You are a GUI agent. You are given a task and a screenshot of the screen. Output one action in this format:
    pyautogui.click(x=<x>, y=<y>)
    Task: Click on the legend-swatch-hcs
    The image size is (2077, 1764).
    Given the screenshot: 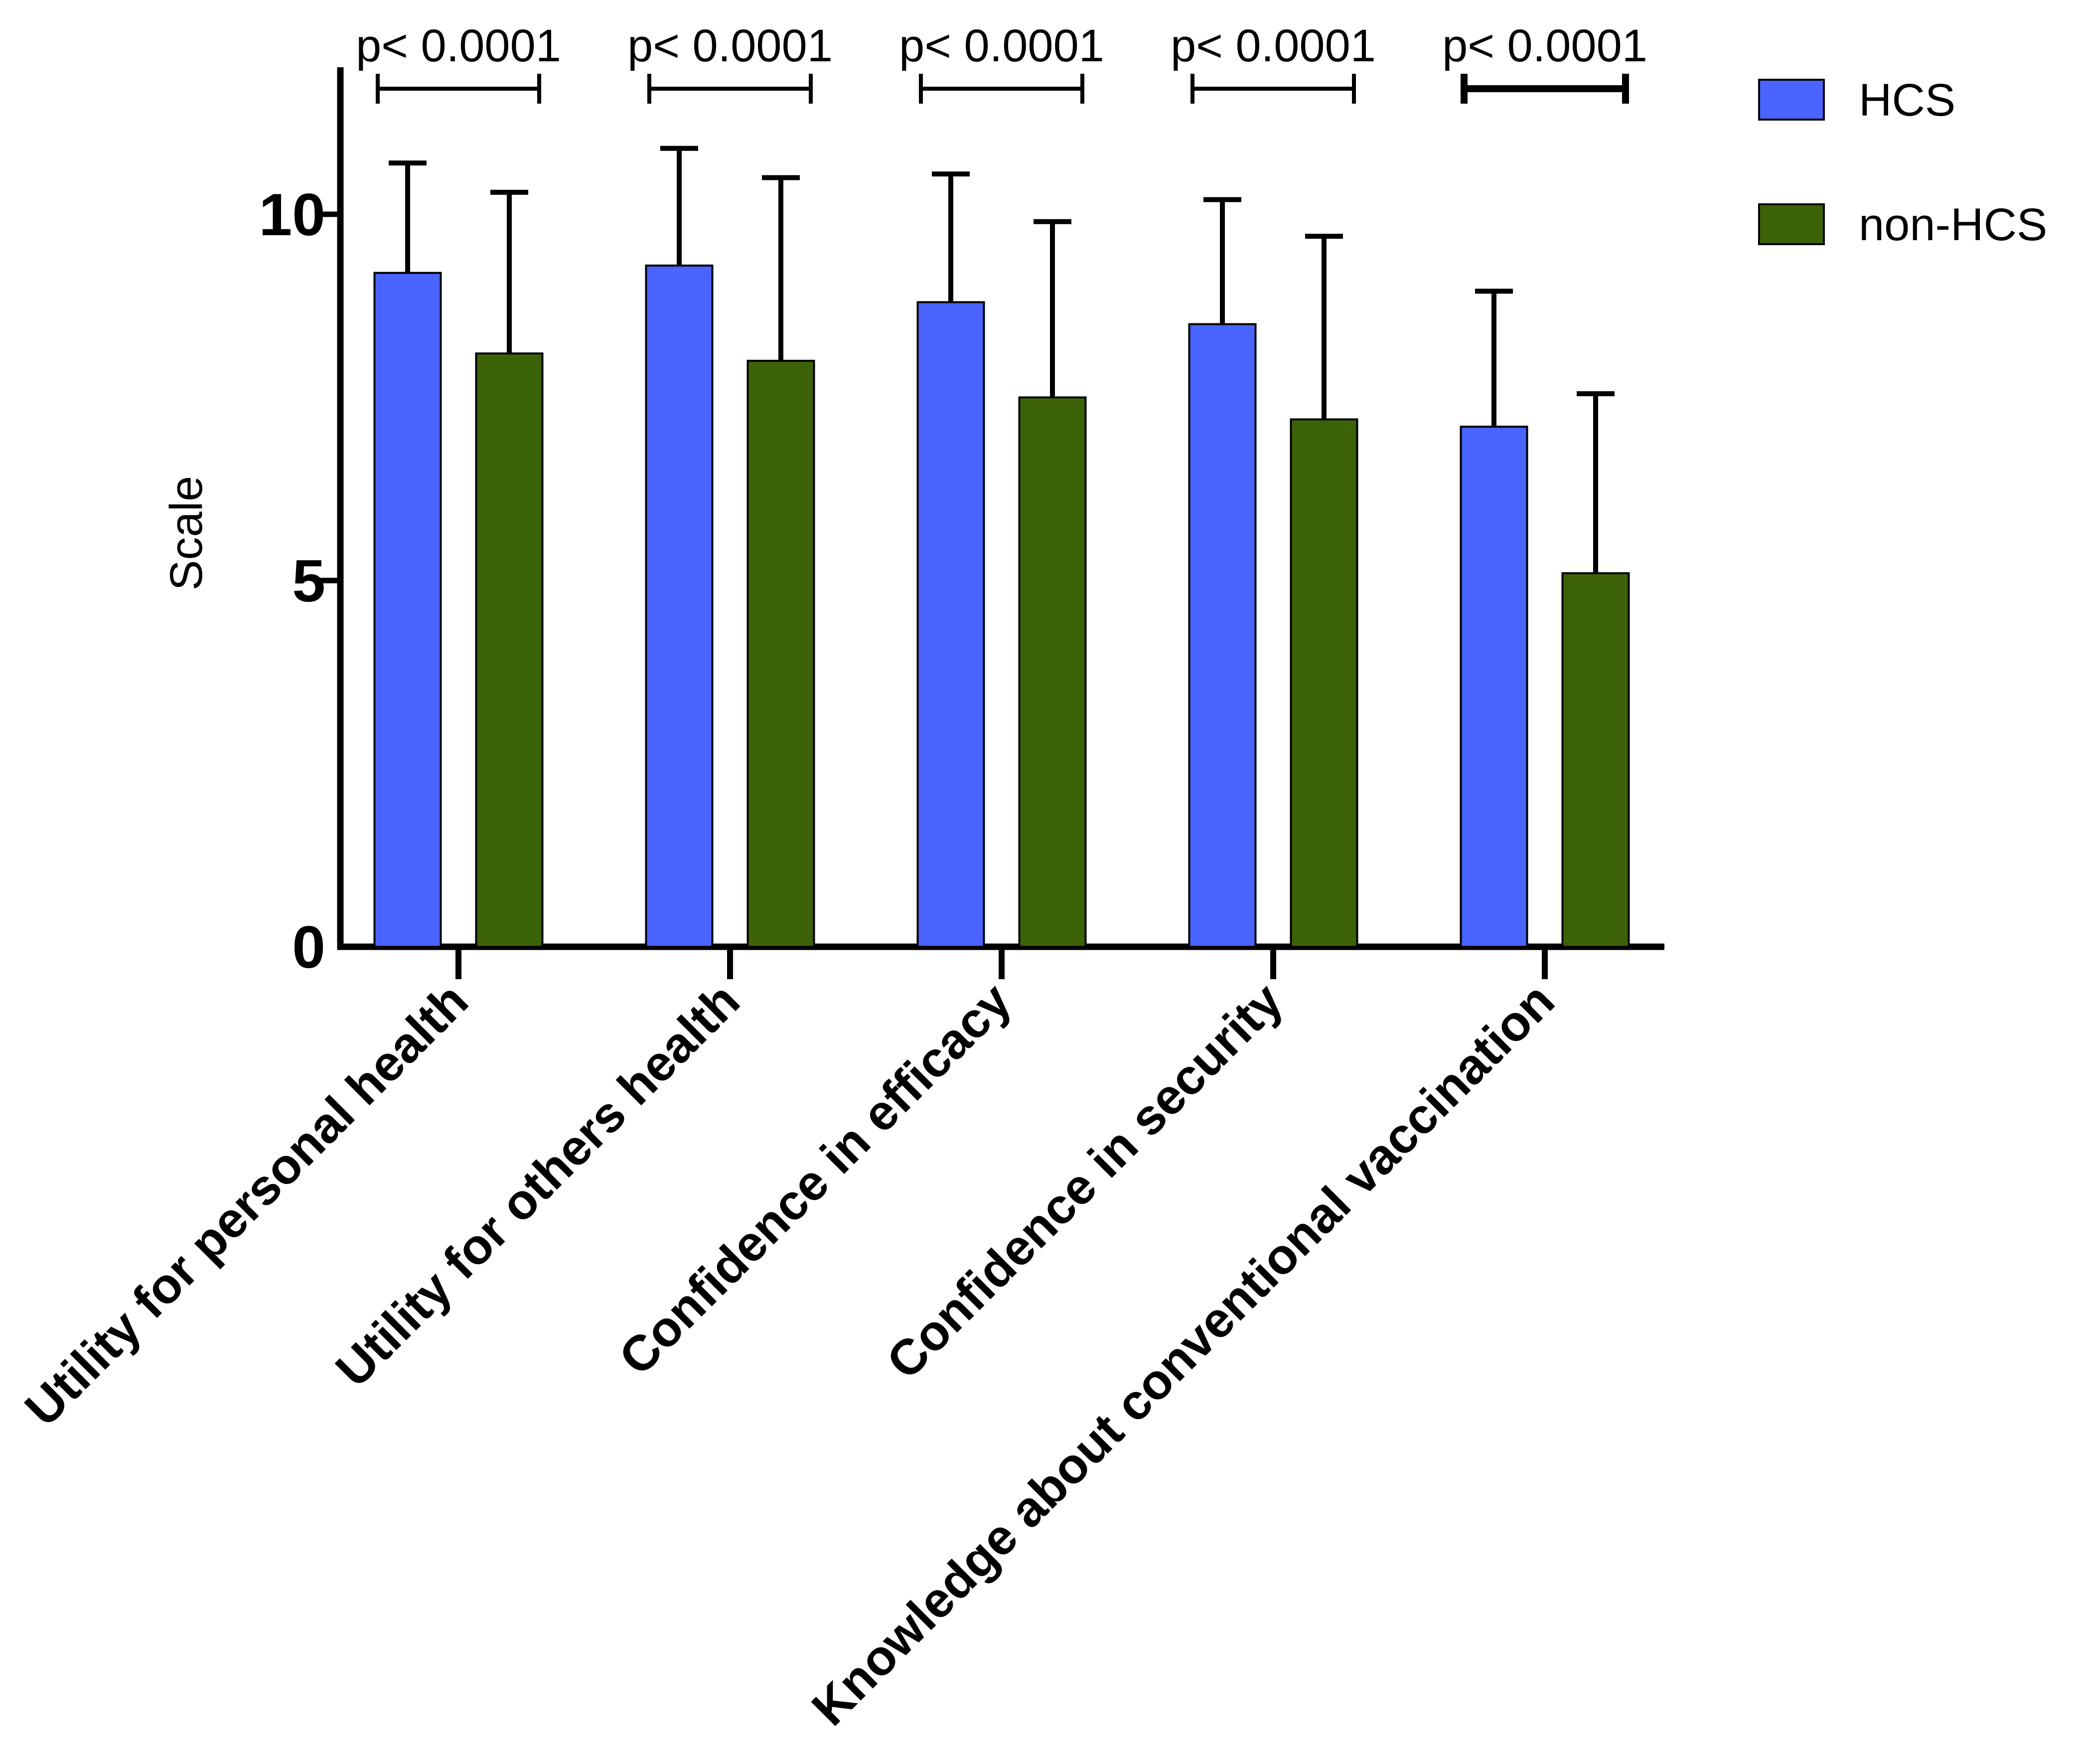 What is the action you would take?
    pyautogui.click(x=1791, y=100)
    